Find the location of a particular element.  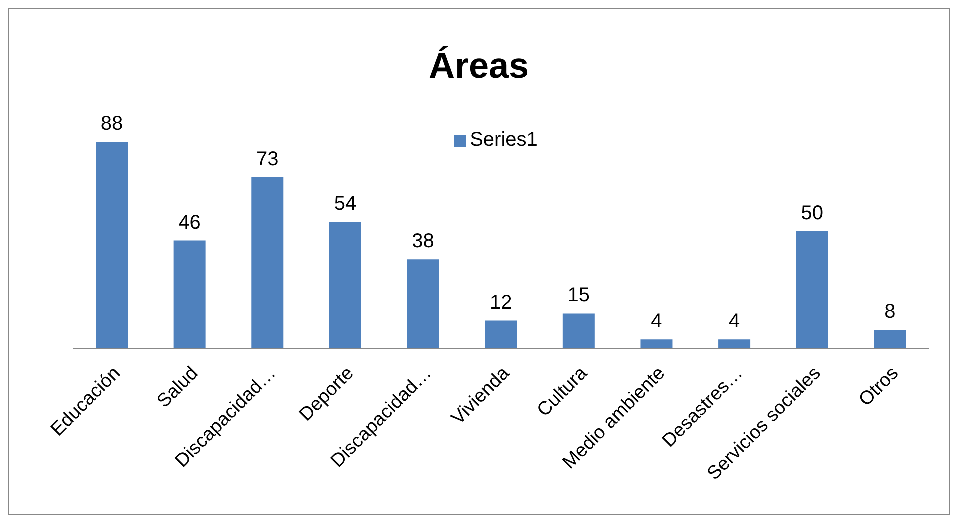

data-label: 50 is located at coordinates (812, 213).